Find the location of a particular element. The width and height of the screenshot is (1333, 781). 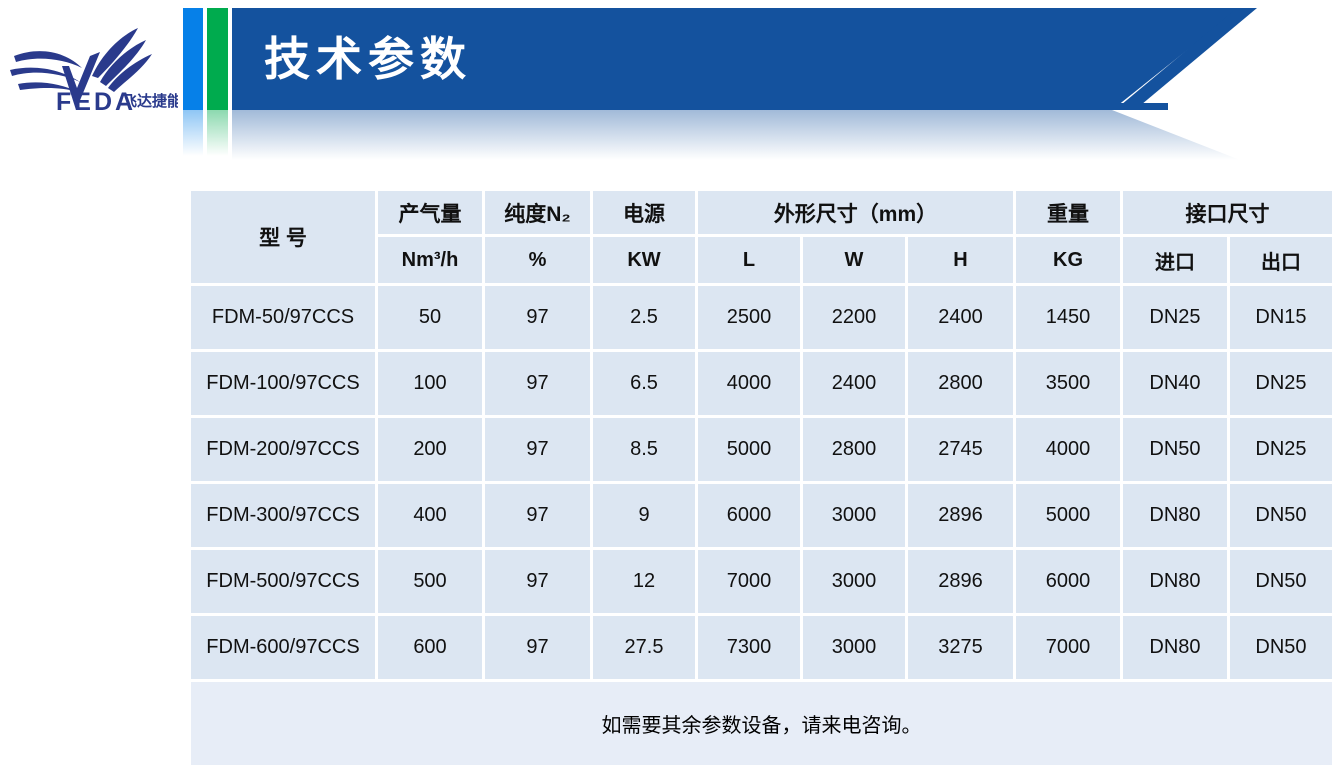

header-weight: 重量 is located at coordinates (1068, 212).